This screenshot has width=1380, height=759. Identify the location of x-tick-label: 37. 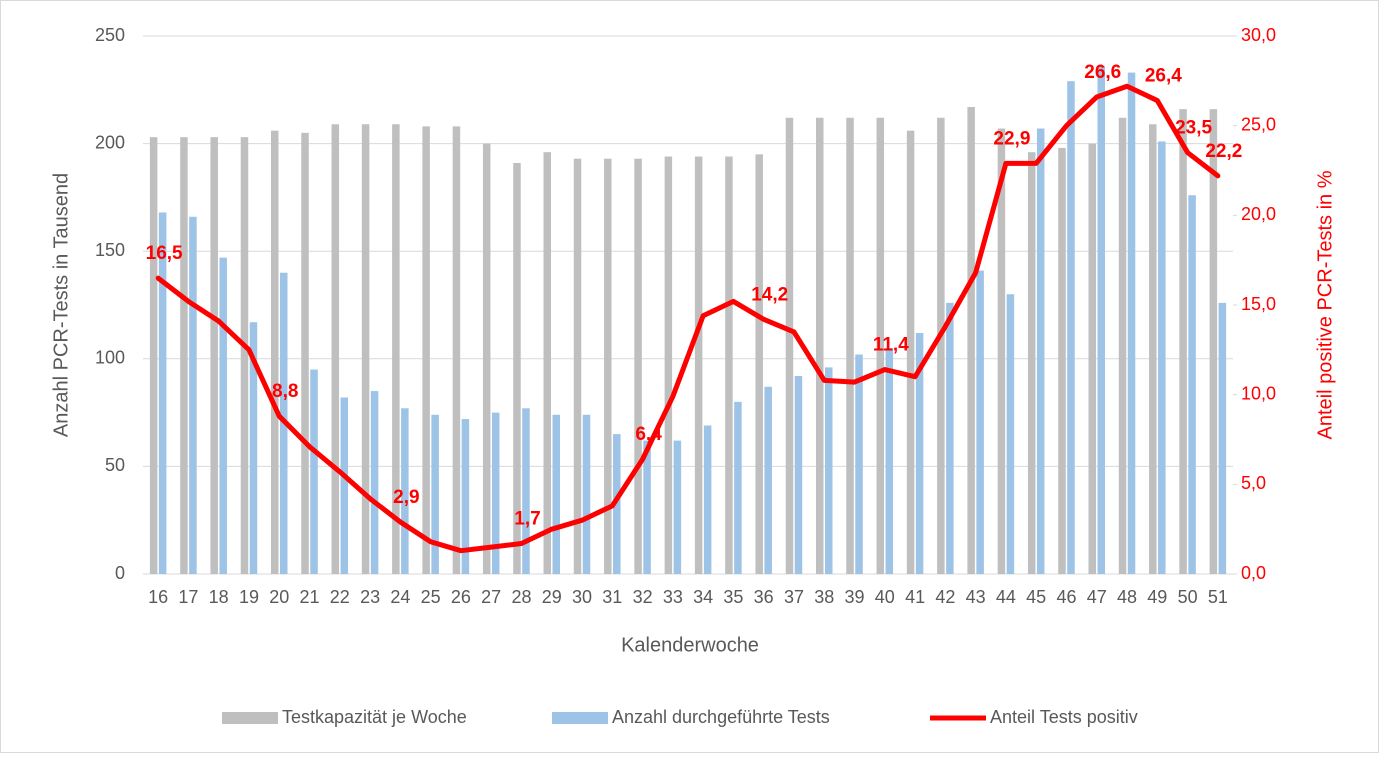
(794, 597).